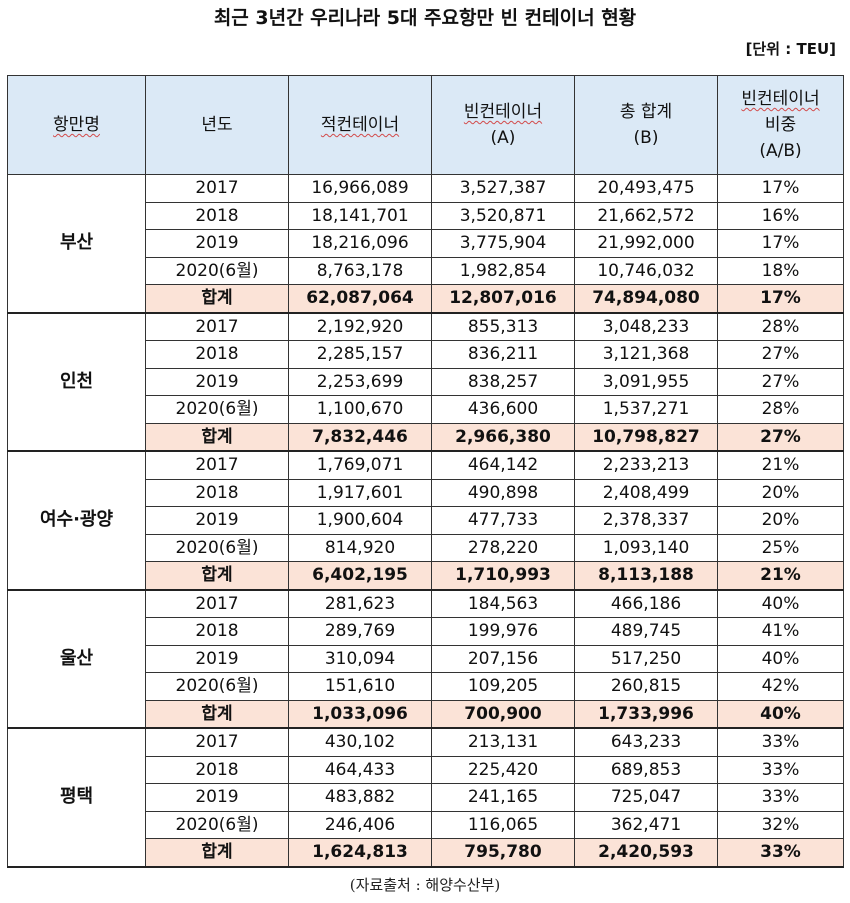  What do you see at coordinates (503, 465) in the screenshot?
I see `empty-cell: 464,142` at bounding box center [503, 465].